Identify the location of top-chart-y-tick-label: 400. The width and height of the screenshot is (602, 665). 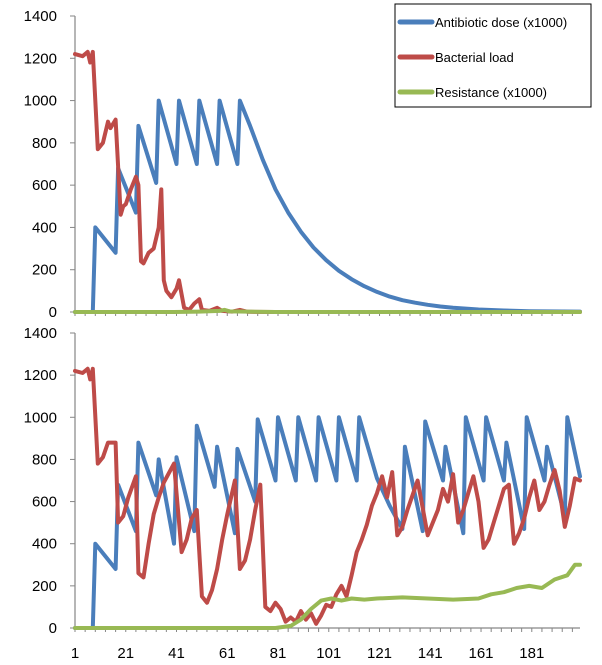
(44, 227).